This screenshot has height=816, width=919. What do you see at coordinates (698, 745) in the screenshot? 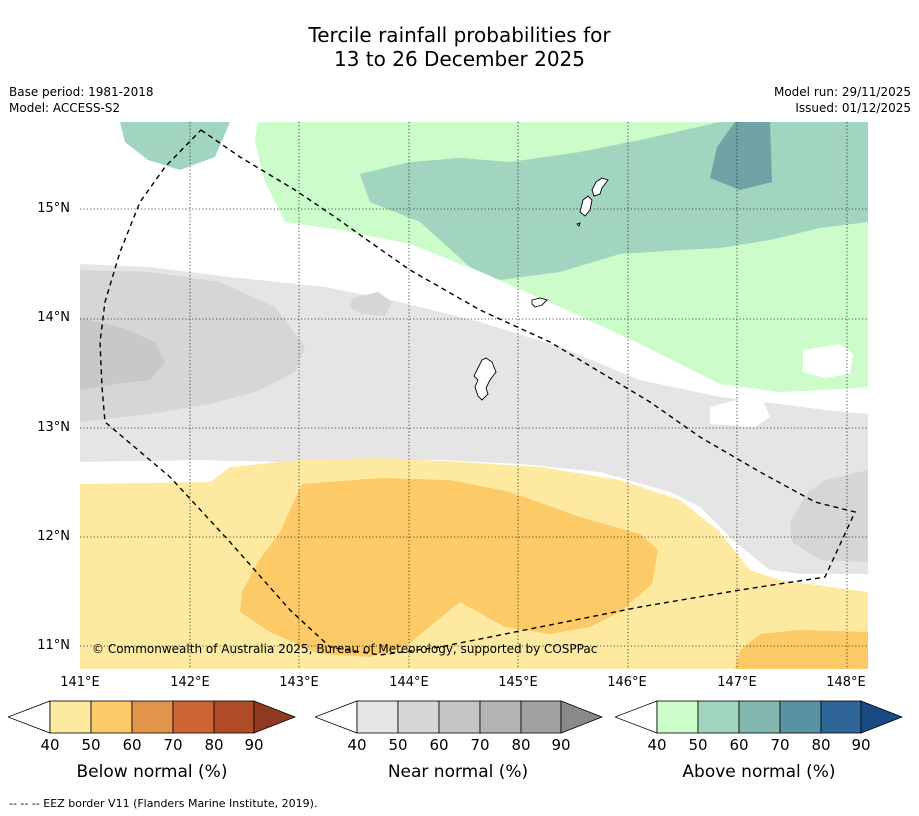
I see `colorbar-above-tick-50: 50` at bounding box center [698, 745].